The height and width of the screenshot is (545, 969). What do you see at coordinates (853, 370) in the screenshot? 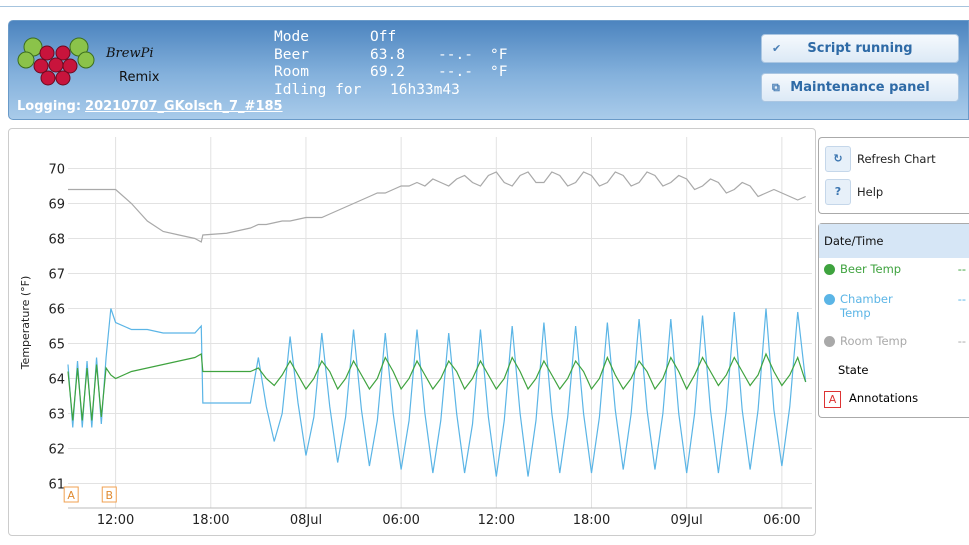
I see `legend-label: State` at bounding box center [853, 370].